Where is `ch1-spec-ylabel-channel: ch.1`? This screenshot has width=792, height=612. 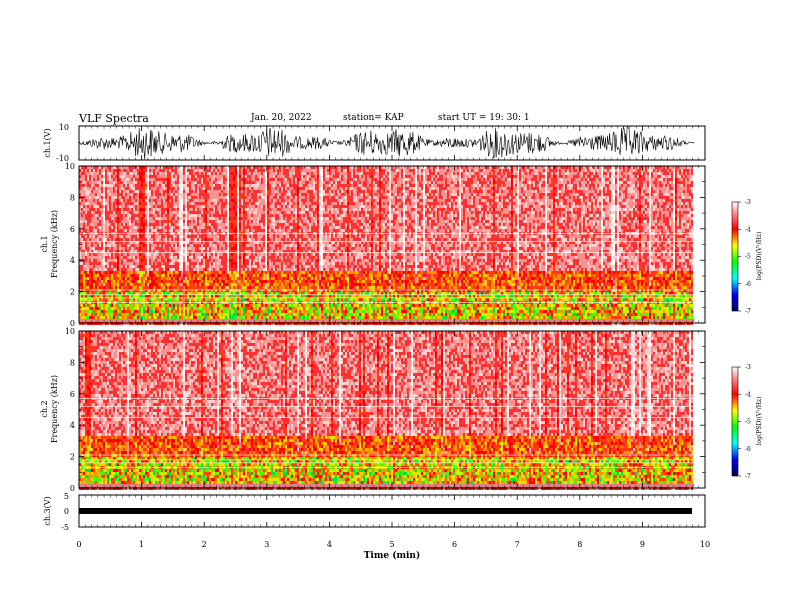
ch1-spec-ylabel-channel: ch.1 is located at coordinates (44, 243).